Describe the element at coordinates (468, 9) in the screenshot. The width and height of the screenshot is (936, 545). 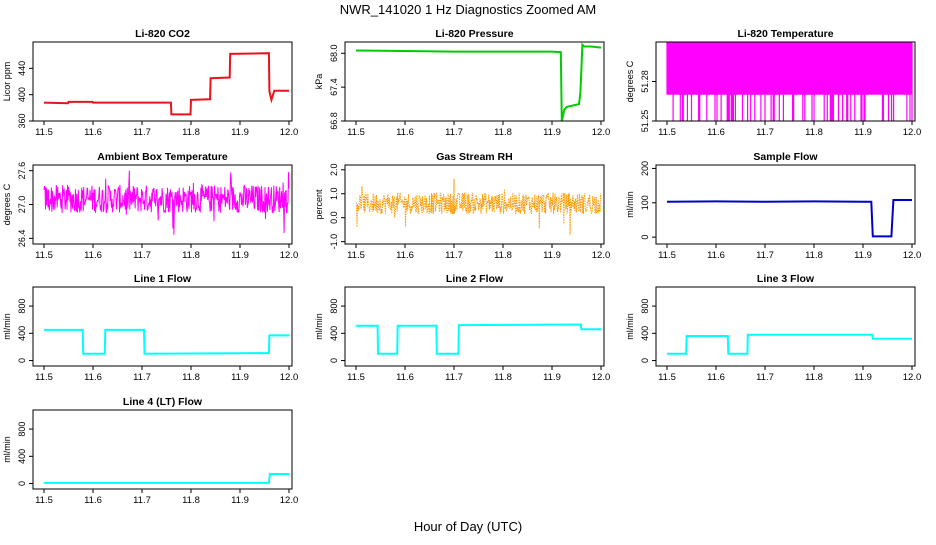
I see `figure-title: NWR_141020 1 Hz Diagnostics Zoomed AM` at that location.